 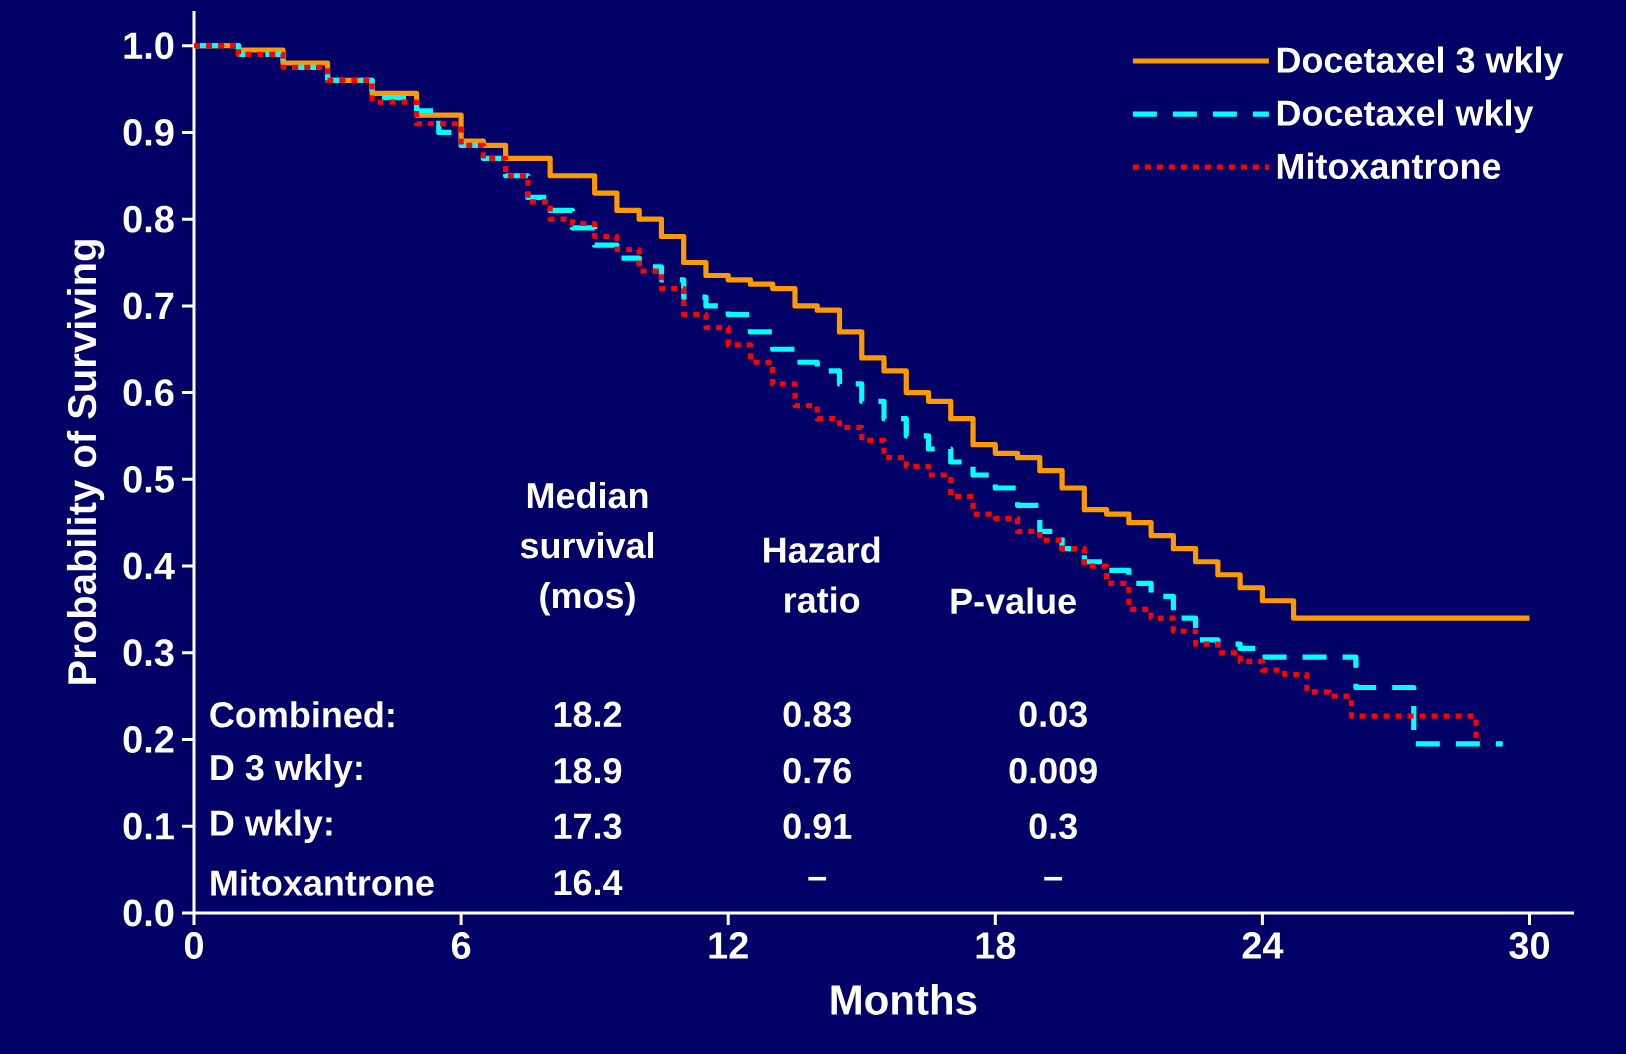 What do you see at coordinates (587, 548) in the screenshot?
I see `annotation: Median survival (mos)` at bounding box center [587, 548].